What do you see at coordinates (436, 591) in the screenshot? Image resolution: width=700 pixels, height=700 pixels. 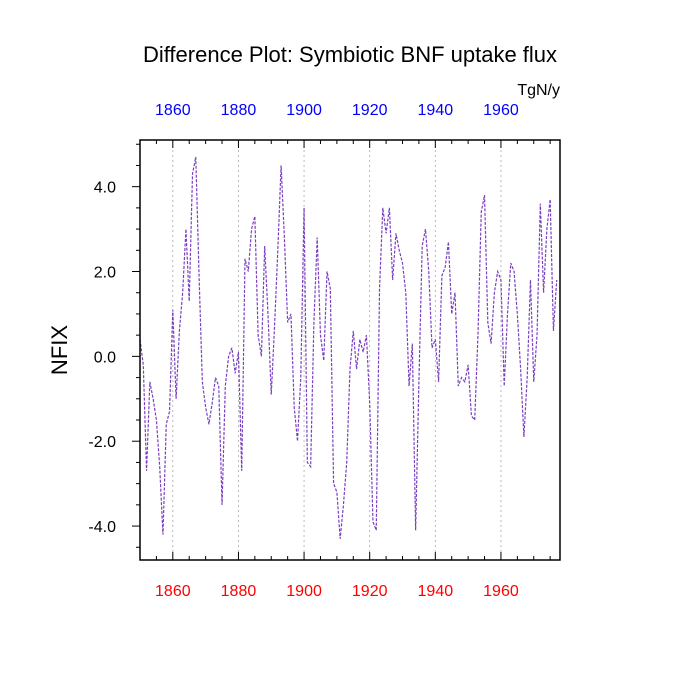 I see `x-tick-label-bottom-1940: 1940` at bounding box center [436, 591].